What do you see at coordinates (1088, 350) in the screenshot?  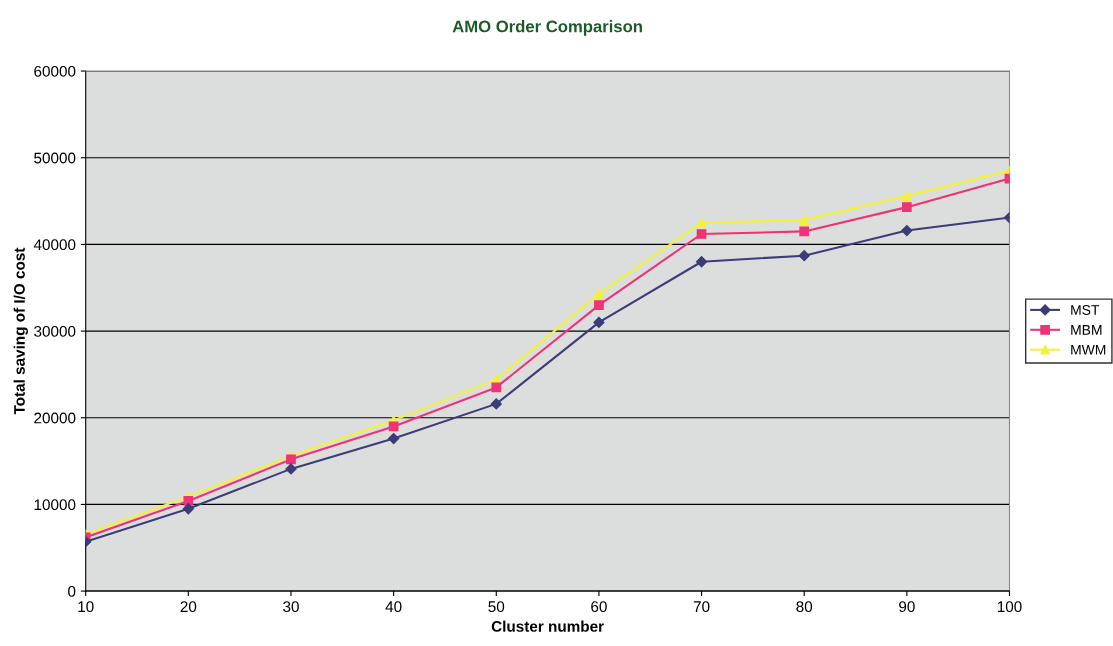 I see `legend-label: MWM` at bounding box center [1088, 350].